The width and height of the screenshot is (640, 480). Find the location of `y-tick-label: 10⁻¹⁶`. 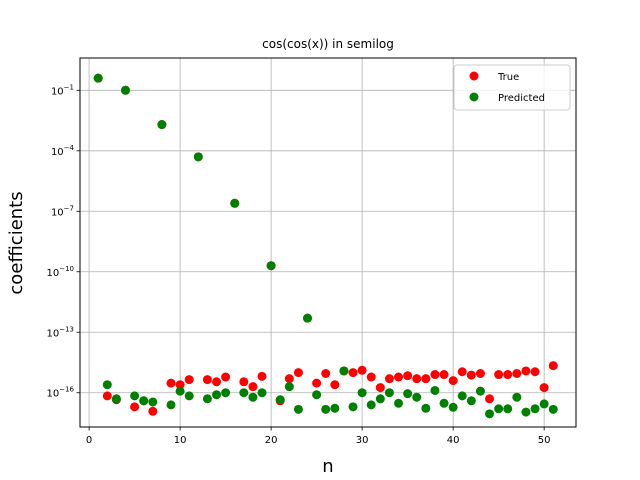

y-tick-label: 10⁻¹⁶ is located at coordinates (60, 393).